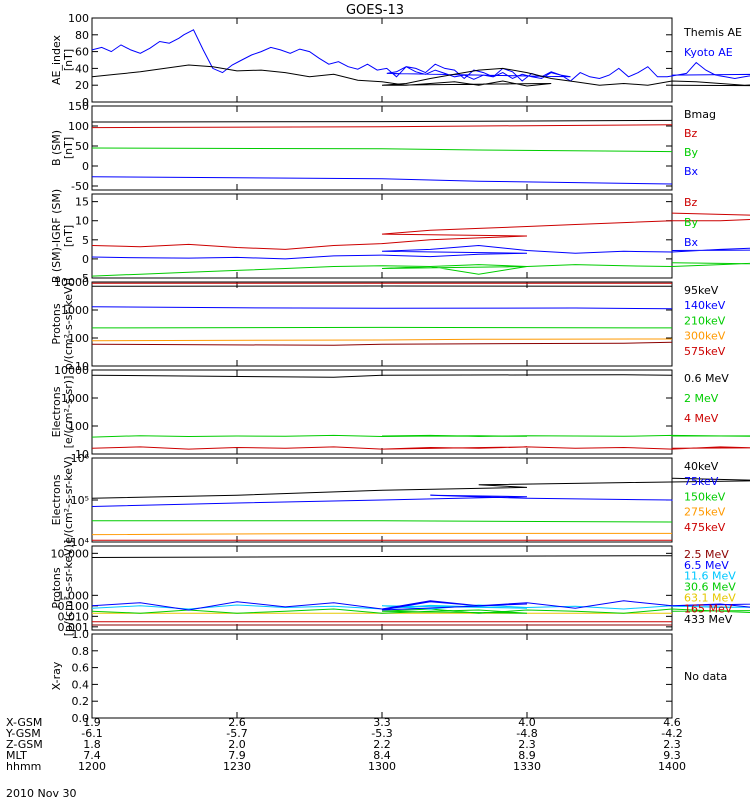 The image size is (750, 800). Describe the element at coordinates (81, 668) in the screenshot. I see `y-tick-label: 0.6` at that location.